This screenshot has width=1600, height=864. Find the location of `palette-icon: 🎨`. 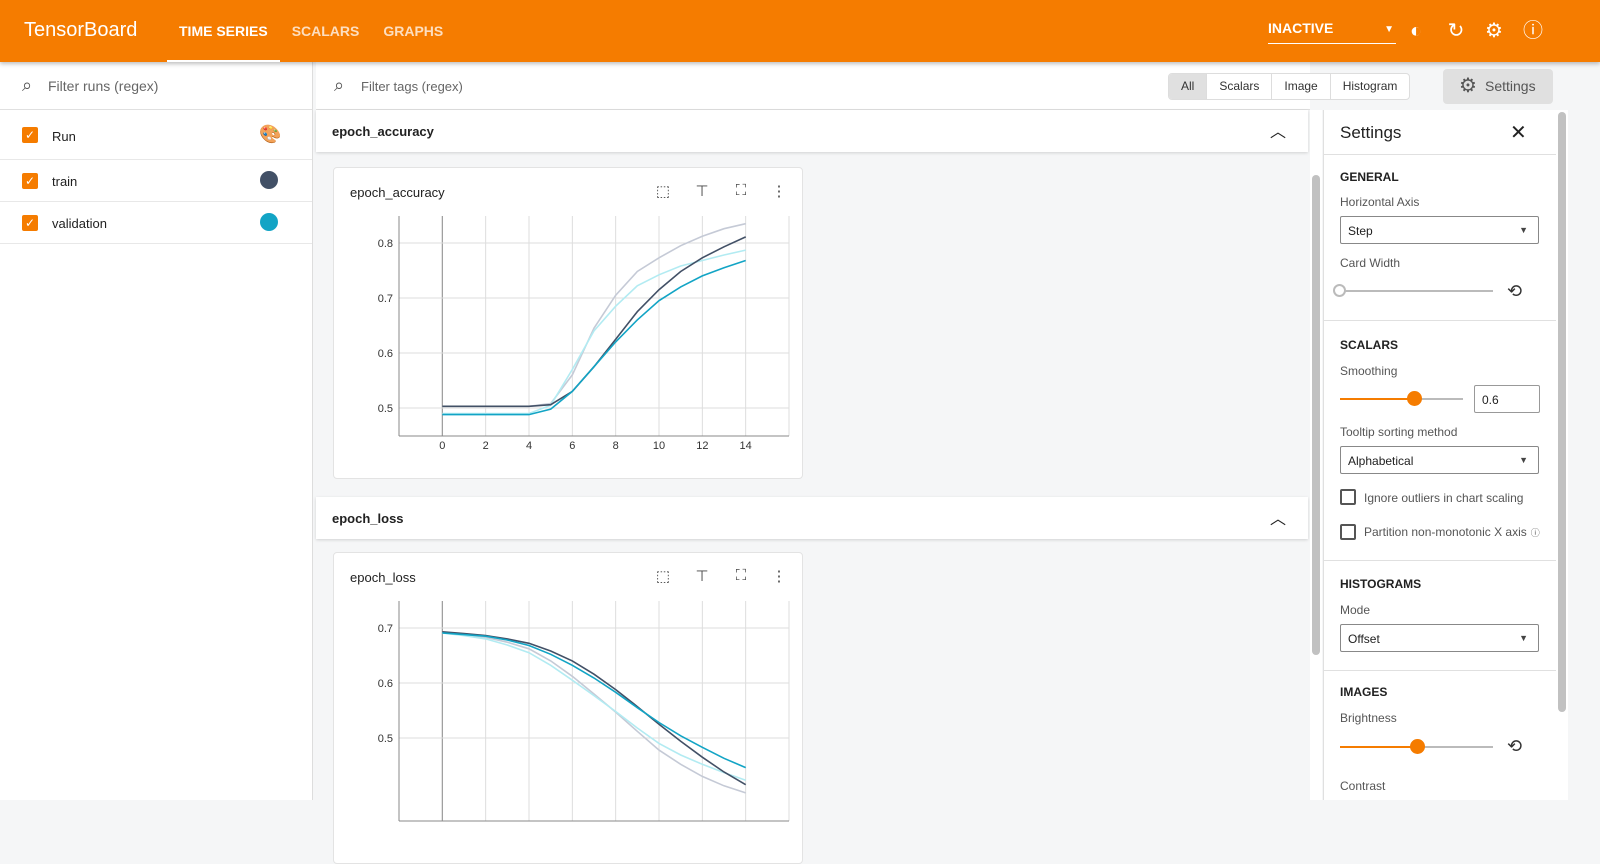

palette-icon: 🎨 is located at coordinates (270, 134).